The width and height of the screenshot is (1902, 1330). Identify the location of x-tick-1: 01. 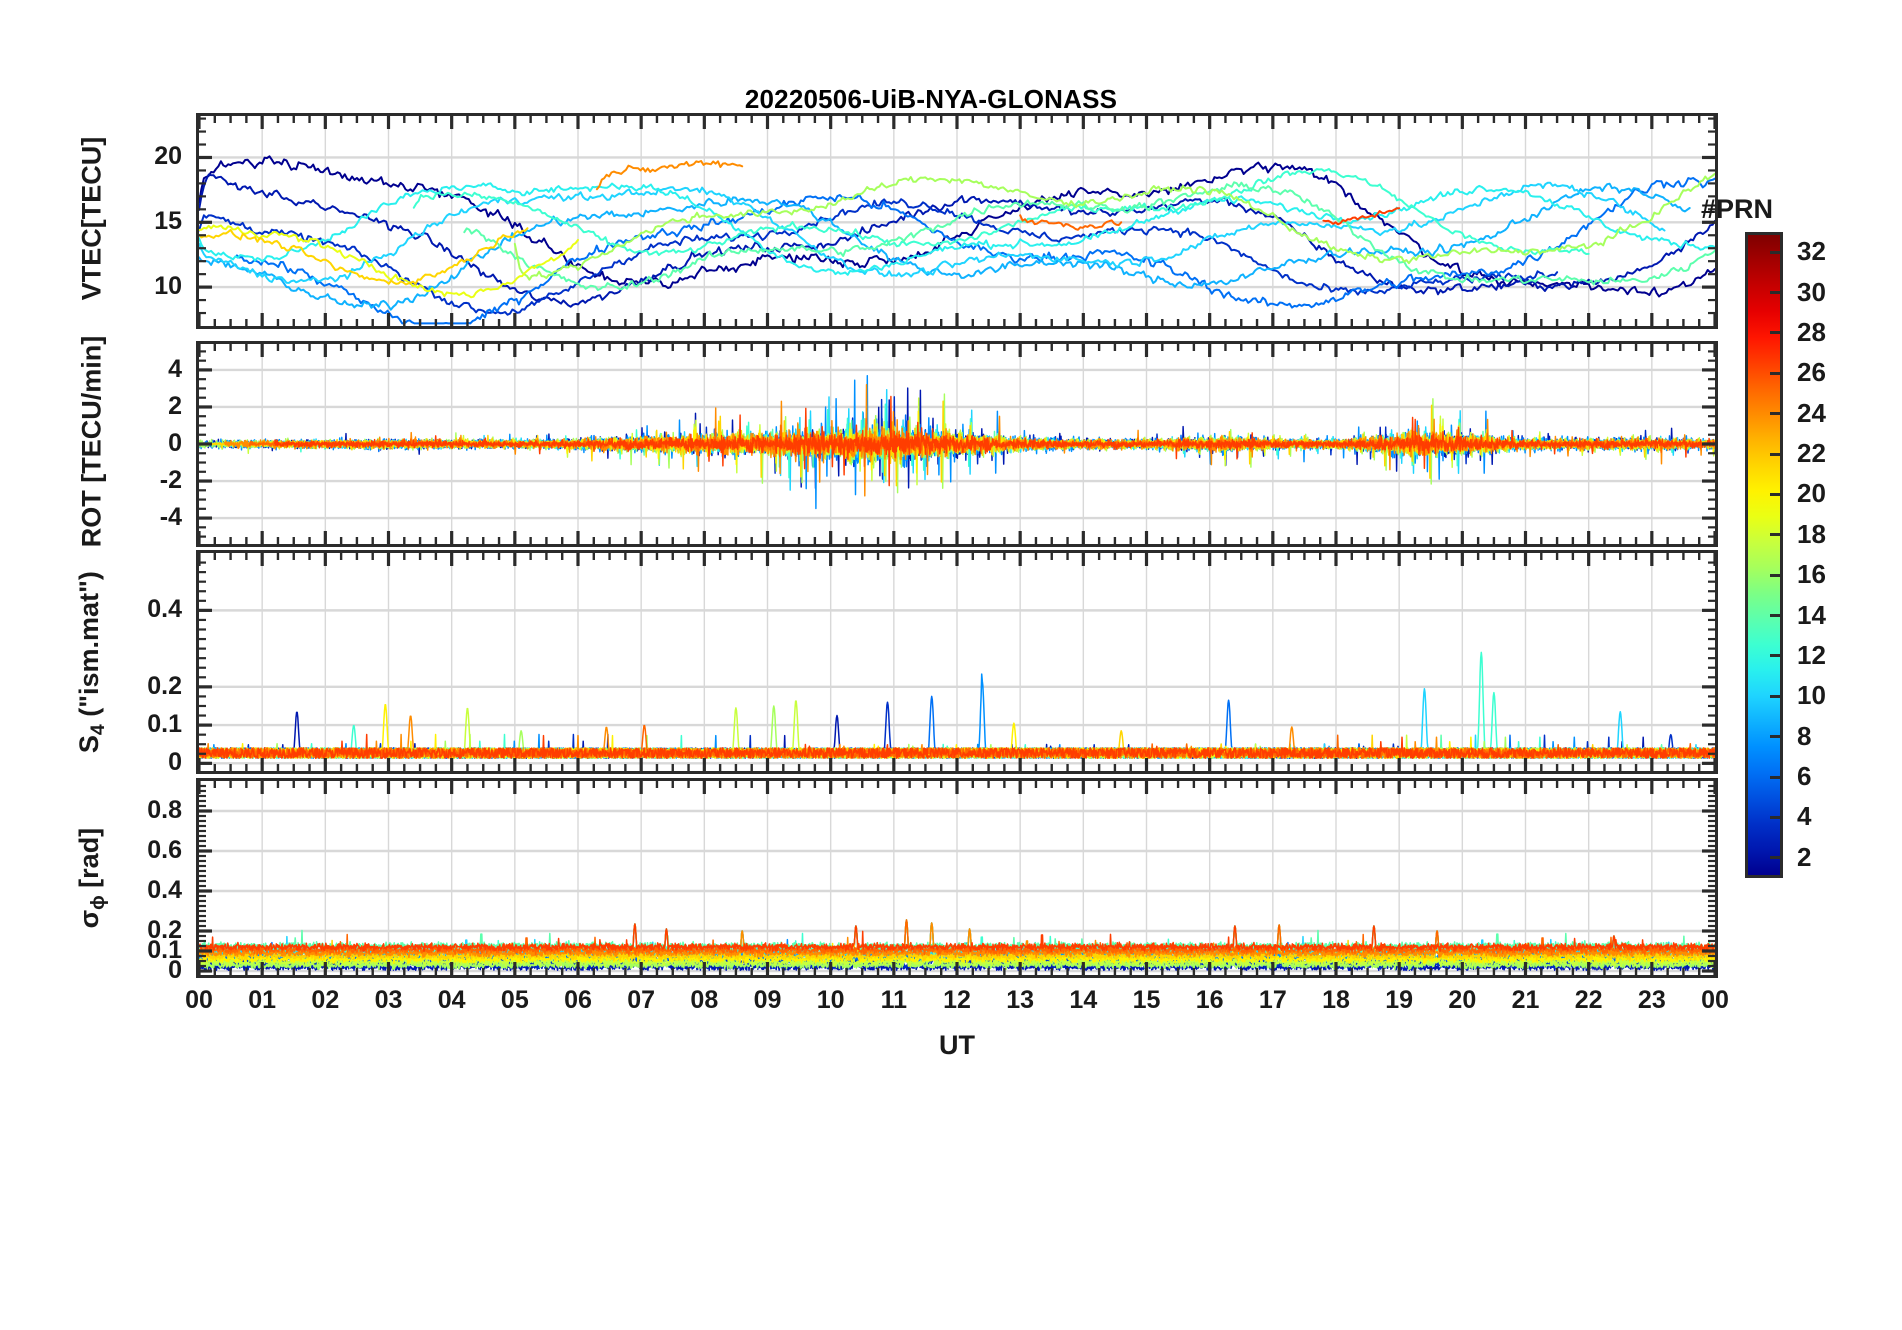
(262, 1000).